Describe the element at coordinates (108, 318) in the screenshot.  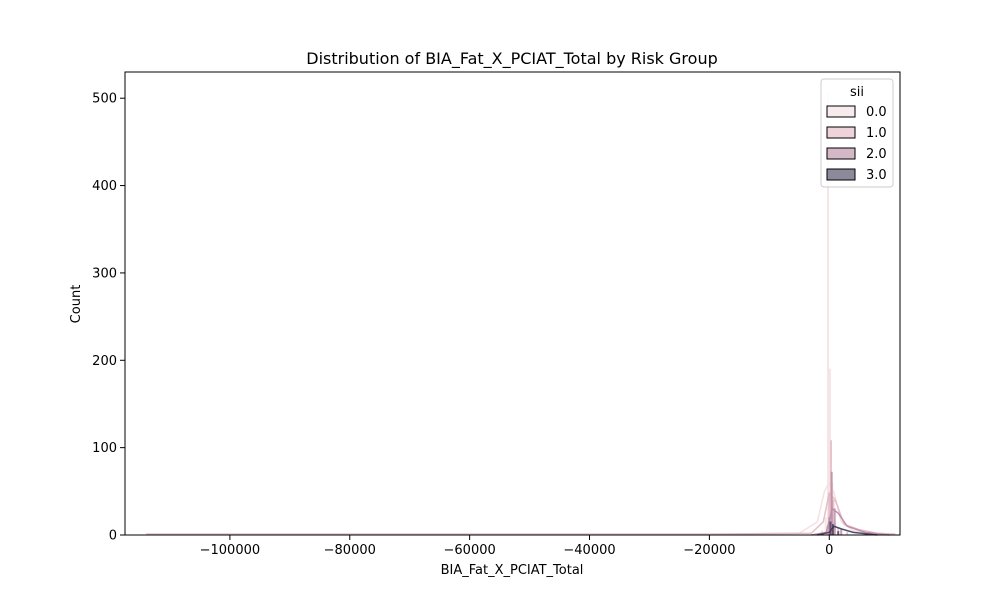
I see `y-axis: 0 100 200 300 400 500` at that location.